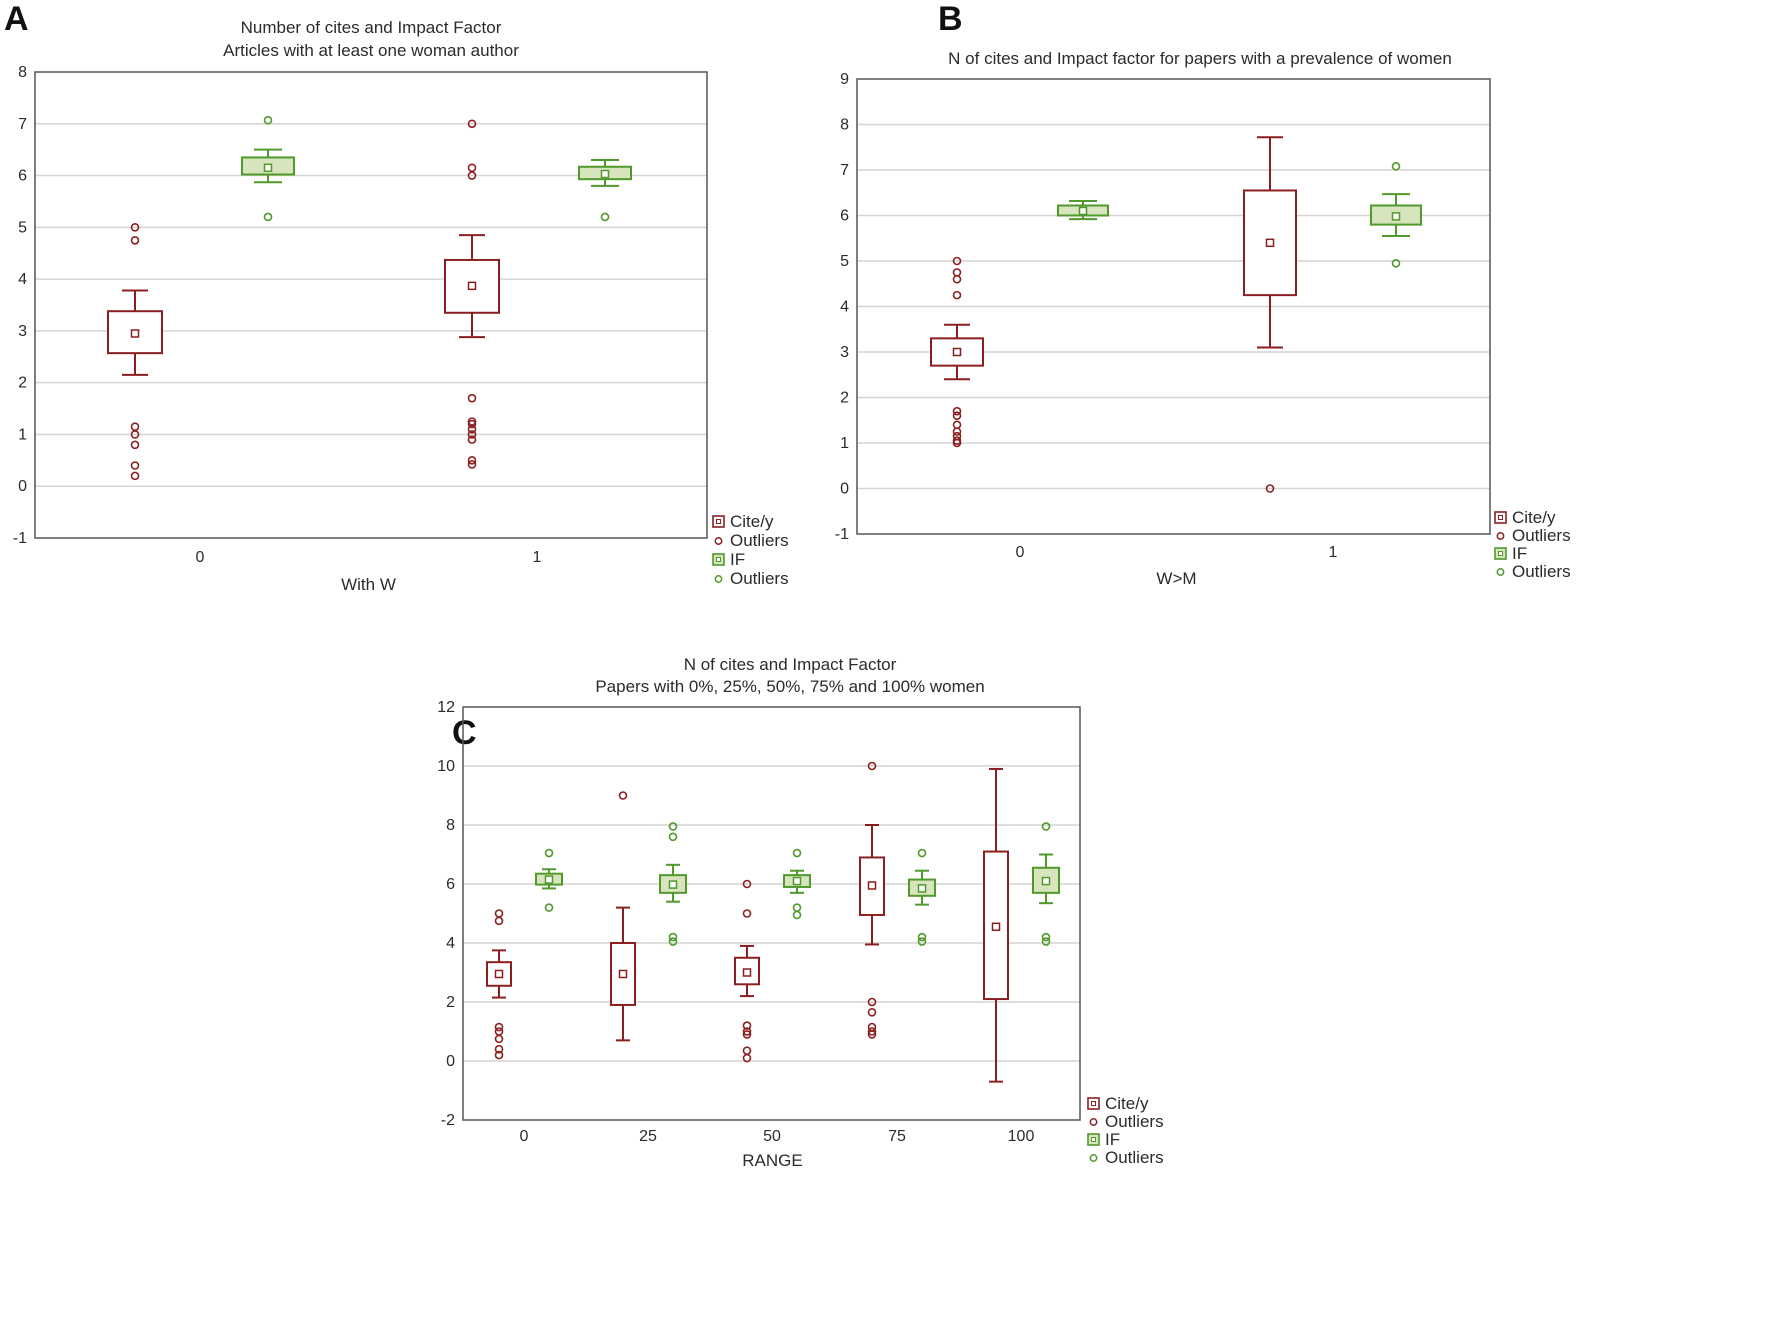  Describe the element at coordinates (844, 125) in the screenshot. I see `panel-b-ytick-label: 8` at that location.